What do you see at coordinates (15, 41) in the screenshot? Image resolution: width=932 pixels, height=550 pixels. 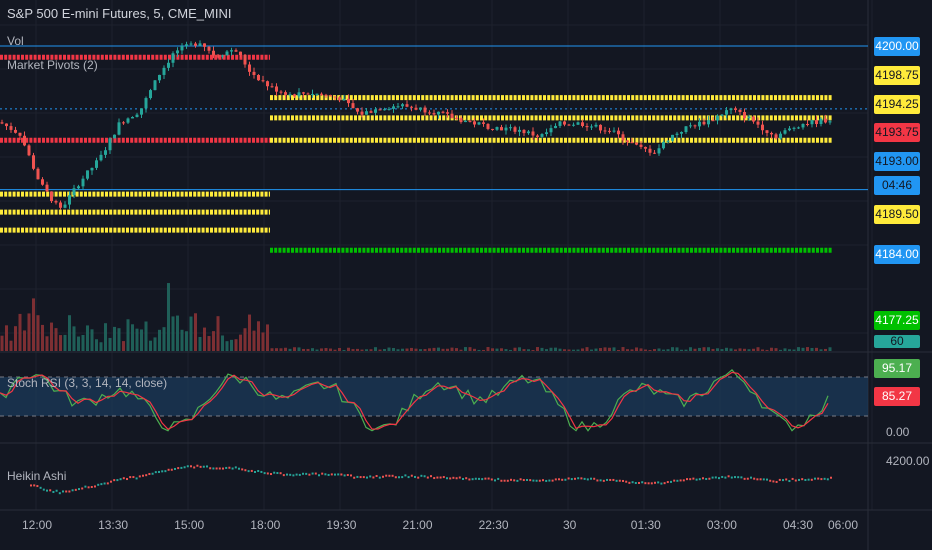 I see `indicator-vol-label: Vol` at bounding box center [15, 41].